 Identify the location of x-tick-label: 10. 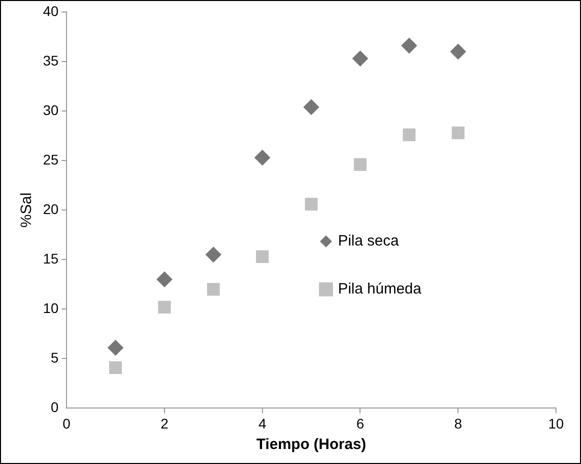
(556, 423).